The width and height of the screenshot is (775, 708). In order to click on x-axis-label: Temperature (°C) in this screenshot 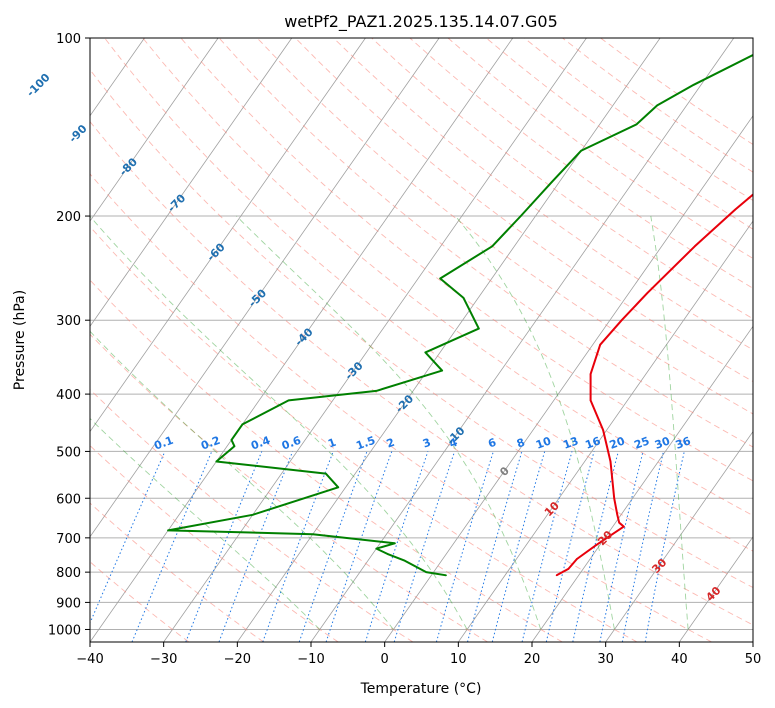, I will do `click(421, 689)`.